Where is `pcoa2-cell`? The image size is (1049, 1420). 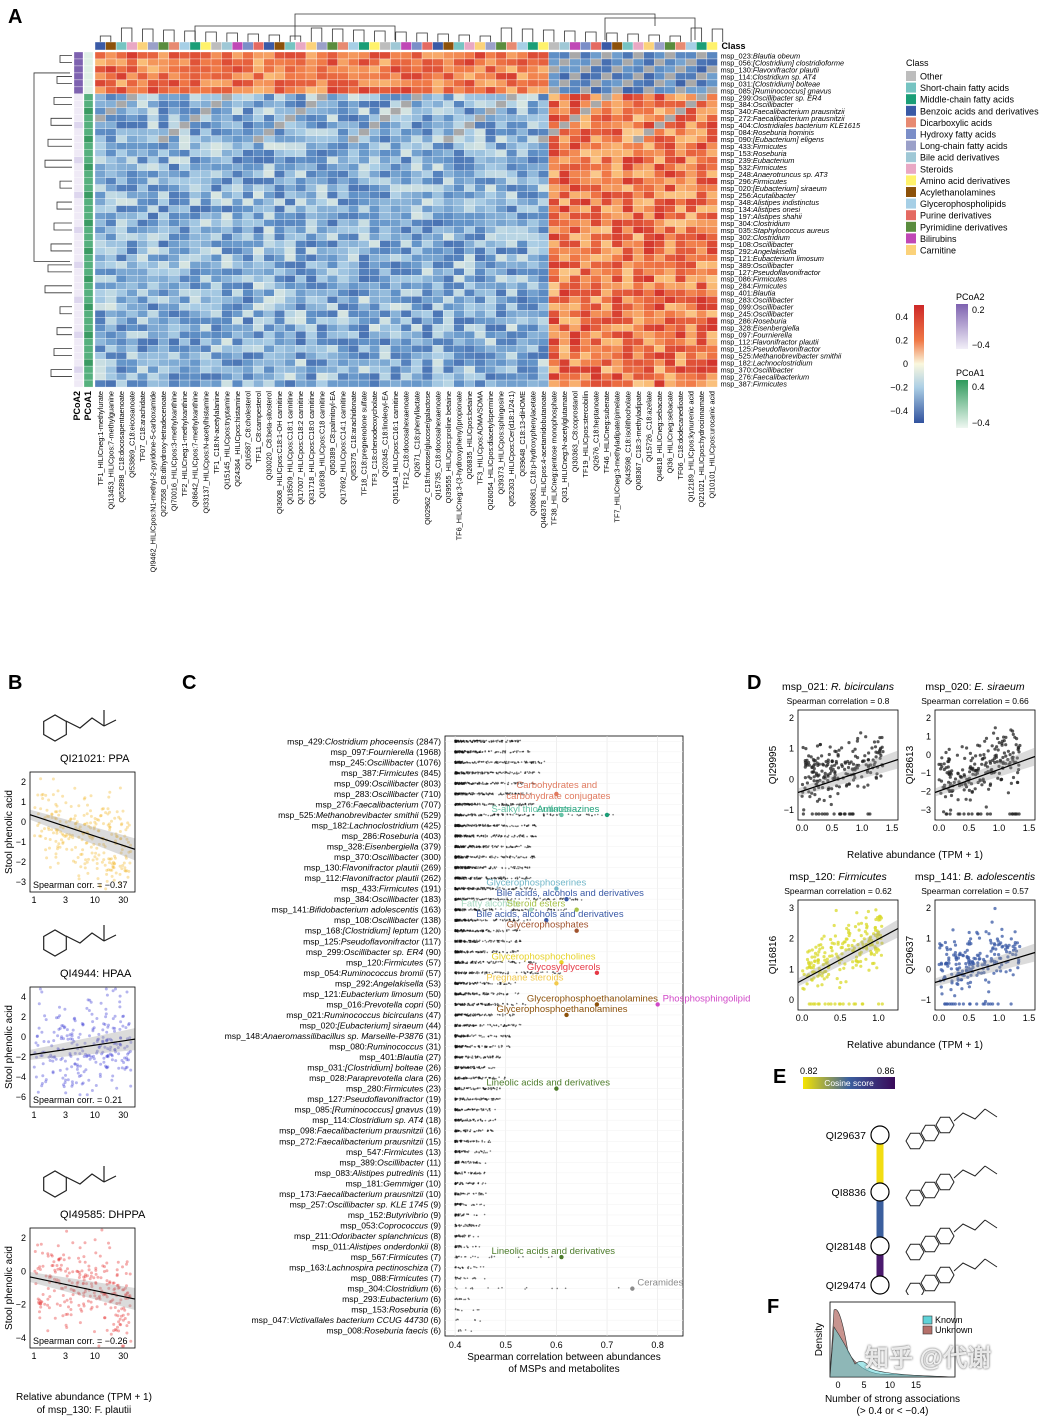
pcoa2-cell is located at coordinates (78, 244).